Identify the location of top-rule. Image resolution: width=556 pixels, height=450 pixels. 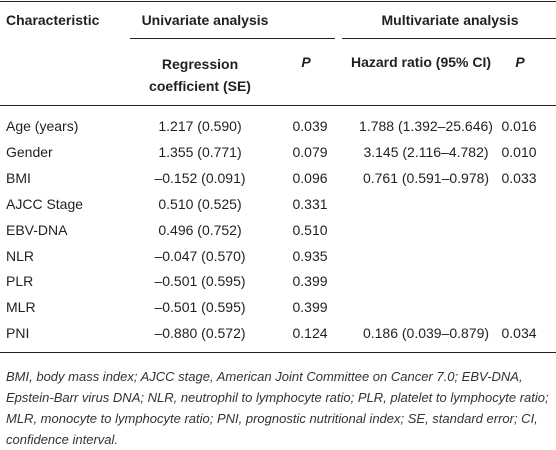
(278, 1).